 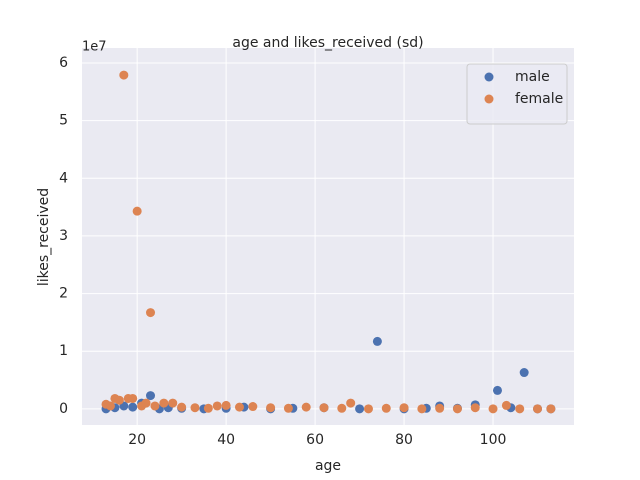 I want to click on y-tick-label: 6, so click(x=63, y=63).